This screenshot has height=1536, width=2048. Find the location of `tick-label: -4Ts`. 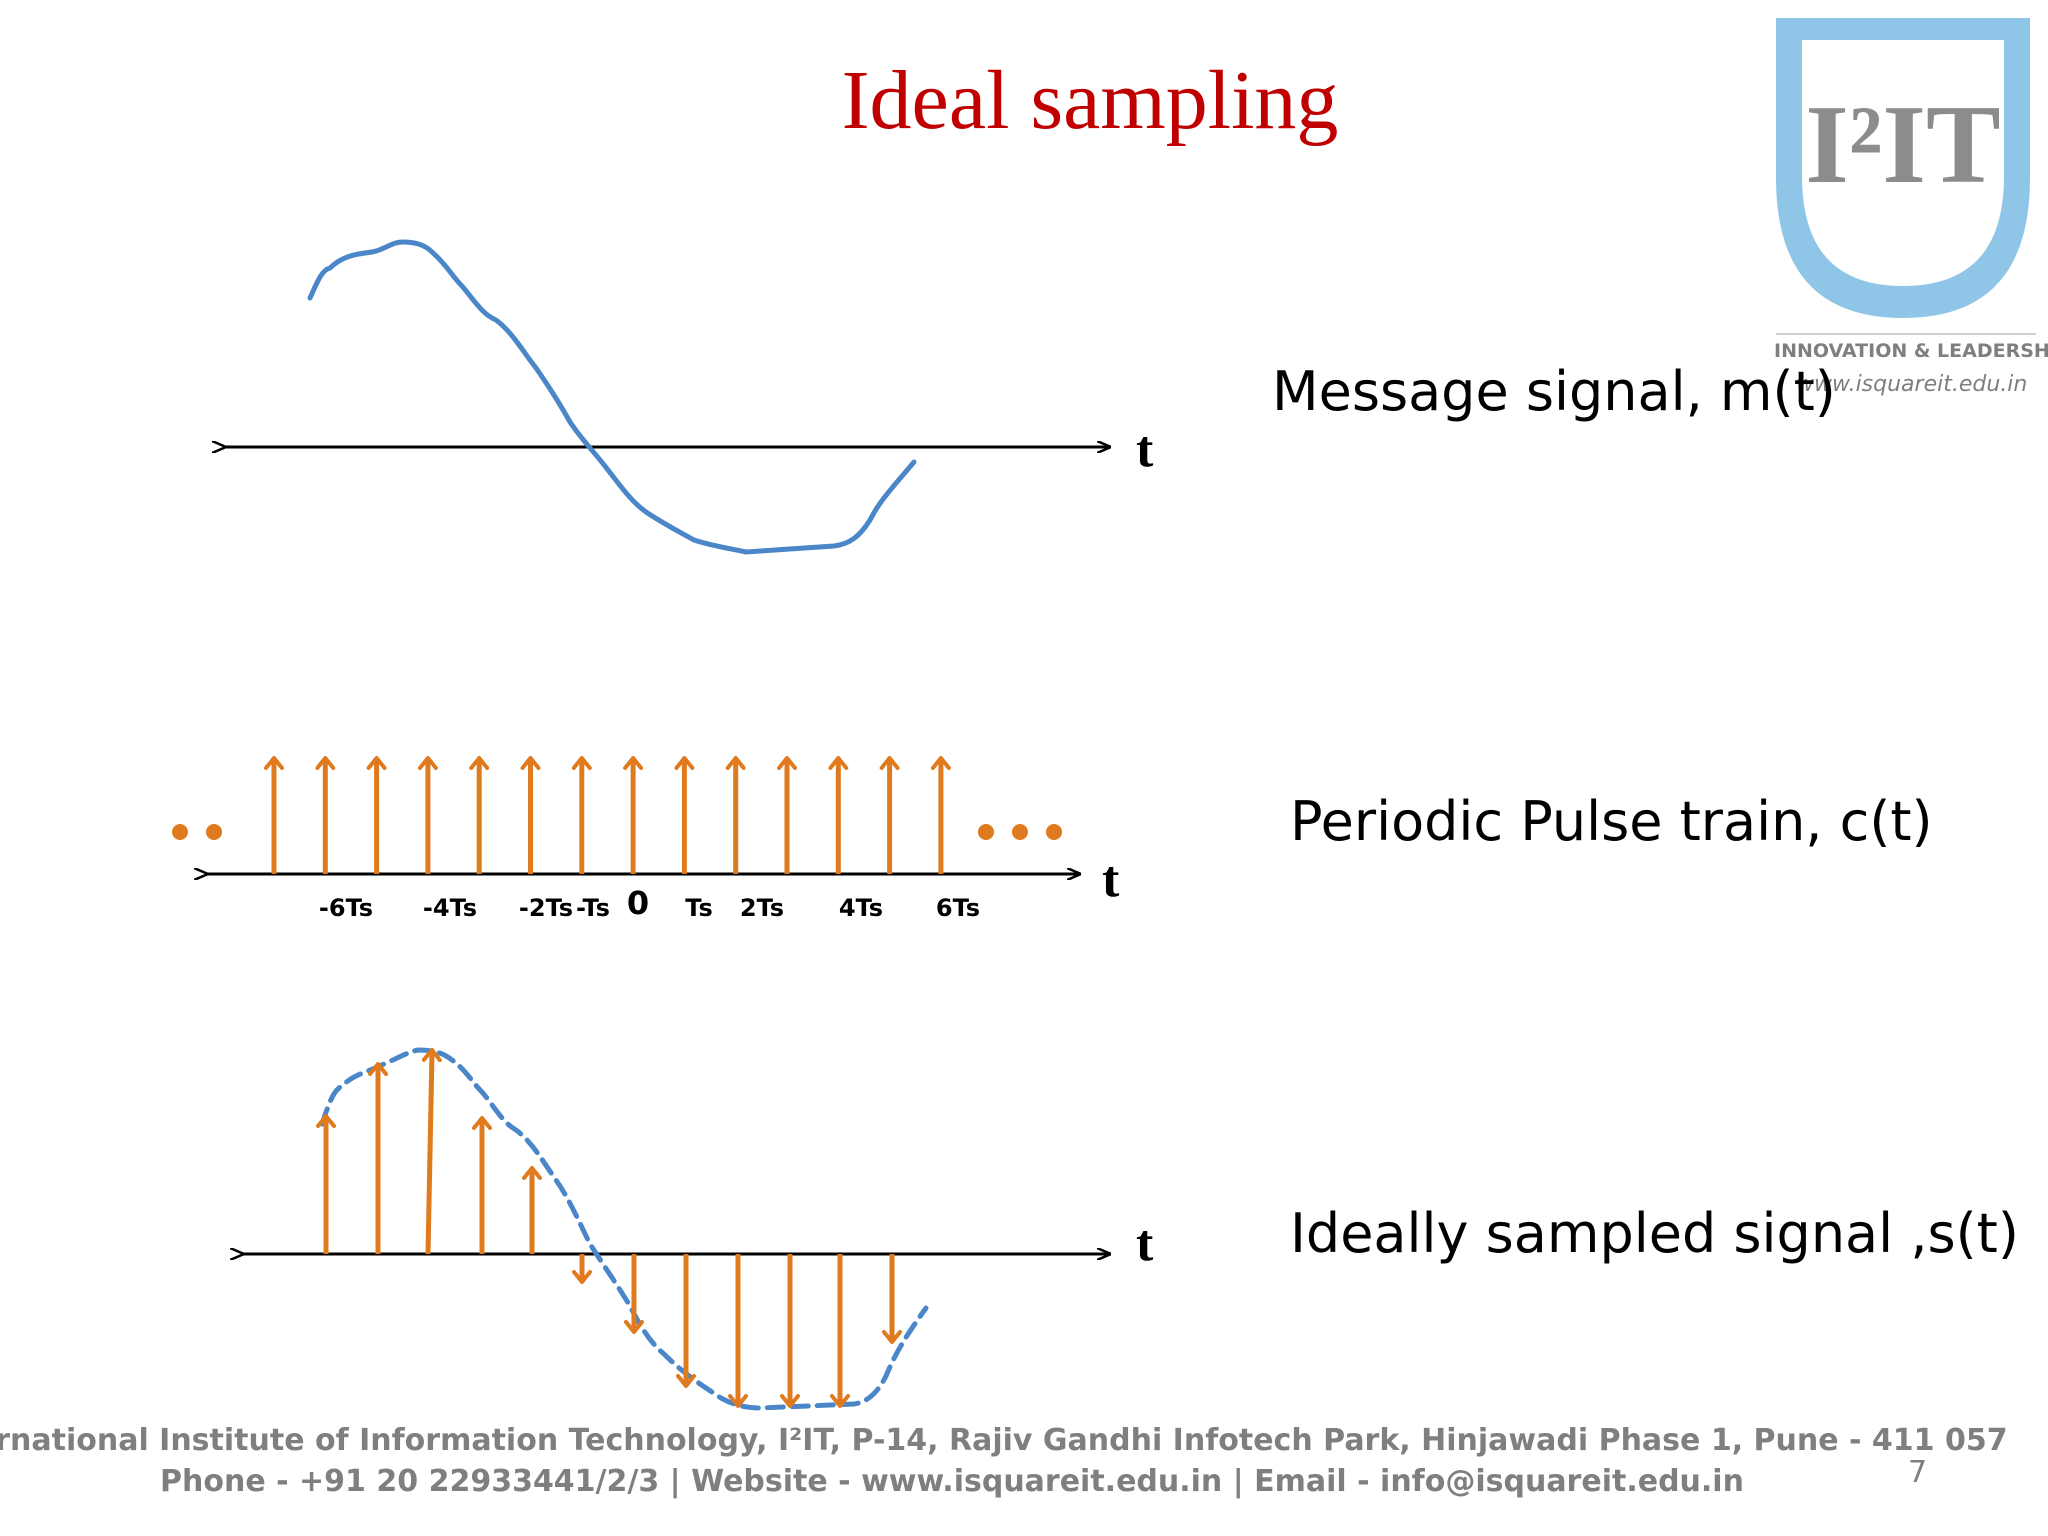

tick-label: -4Ts is located at coordinates (450, 908).